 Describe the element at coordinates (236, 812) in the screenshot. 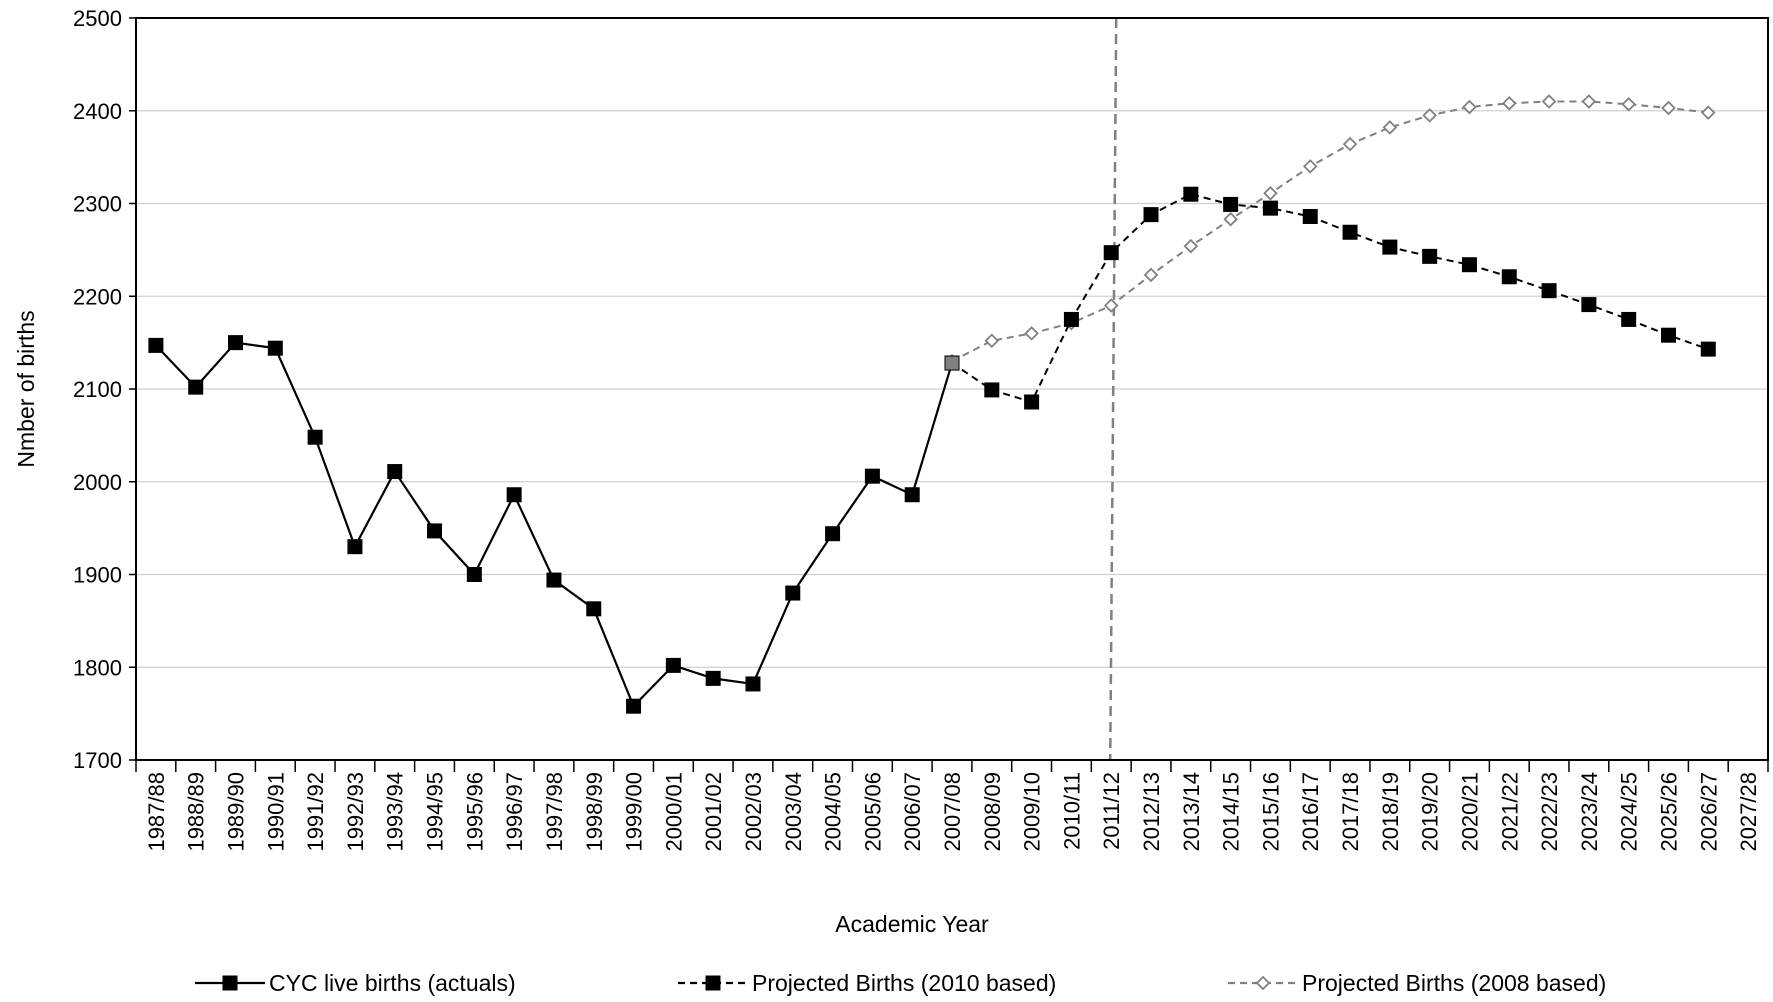

I see `x-tick-label: 1989/90` at that location.